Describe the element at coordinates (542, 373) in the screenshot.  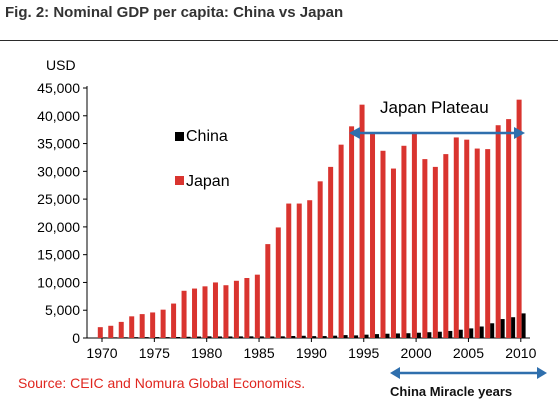
I see `miracle-arrow-head-right` at that location.